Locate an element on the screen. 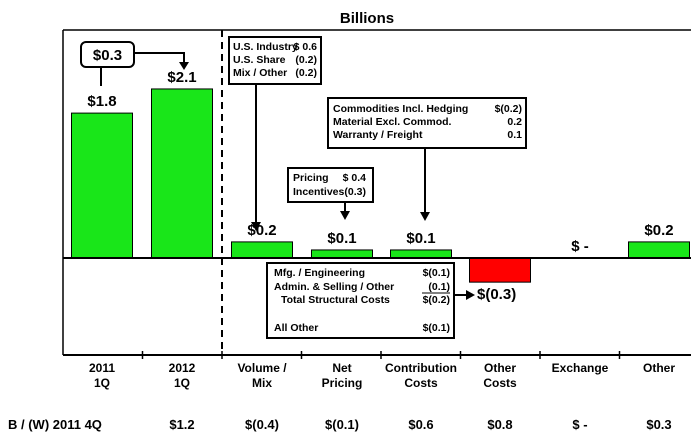  chart-title: Billions is located at coordinates (367, 18).